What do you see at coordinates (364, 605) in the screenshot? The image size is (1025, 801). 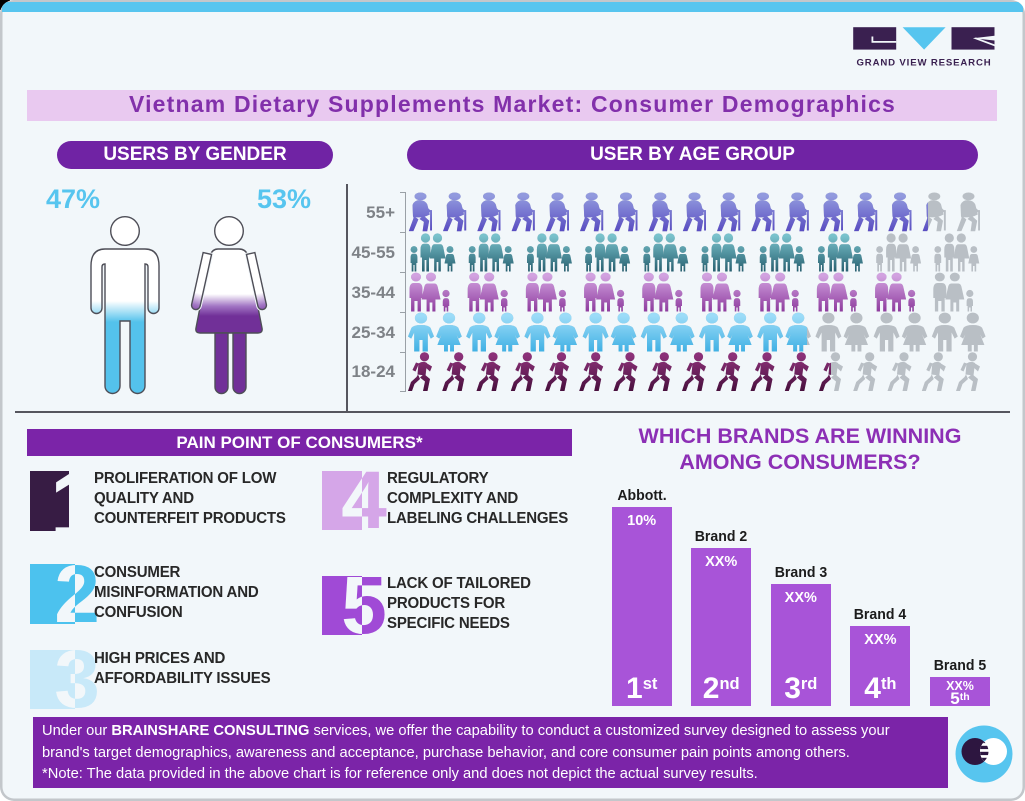 I see `svg-text: 5` at bounding box center [364, 605].